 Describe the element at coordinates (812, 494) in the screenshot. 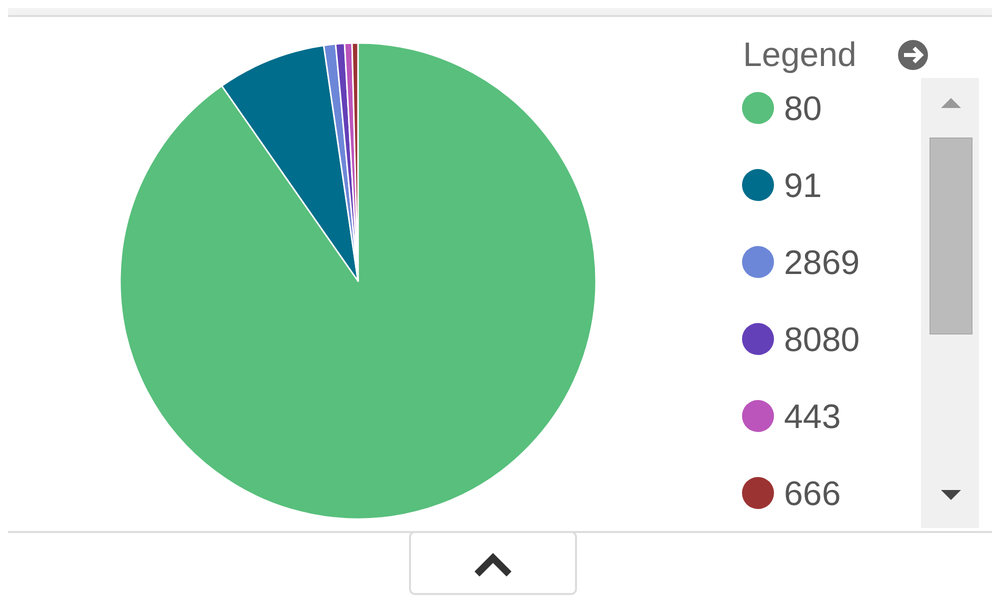

I see `legend-label: 666` at that location.